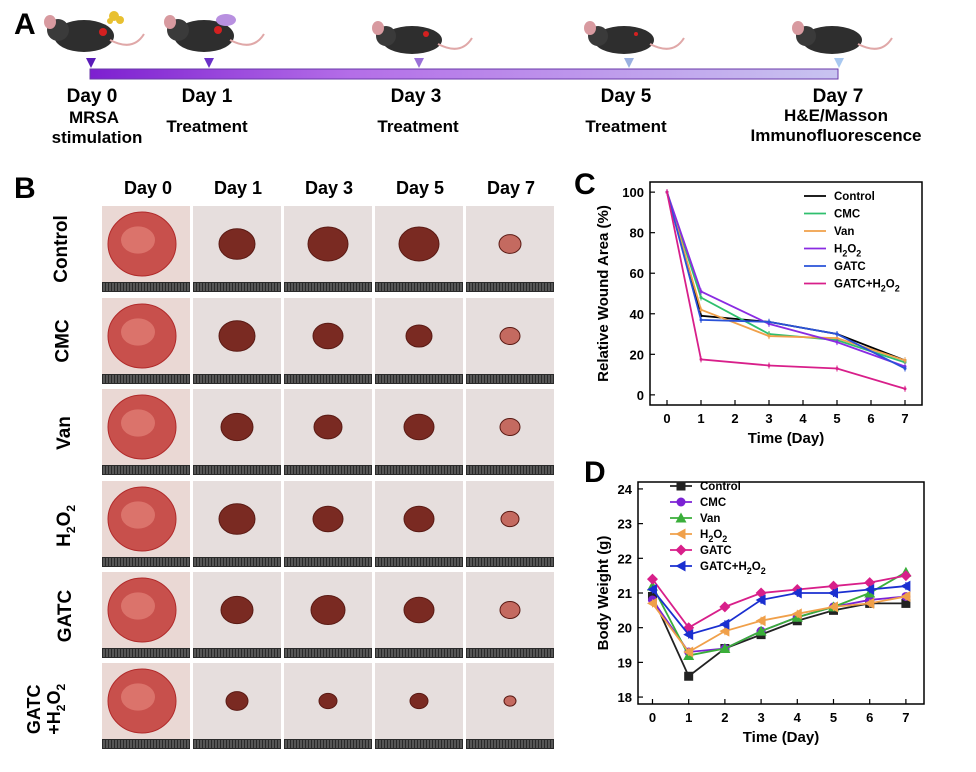 The height and width of the screenshot is (772, 976). I want to click on timeline-sub-1: Treatment, so click(207, 126).